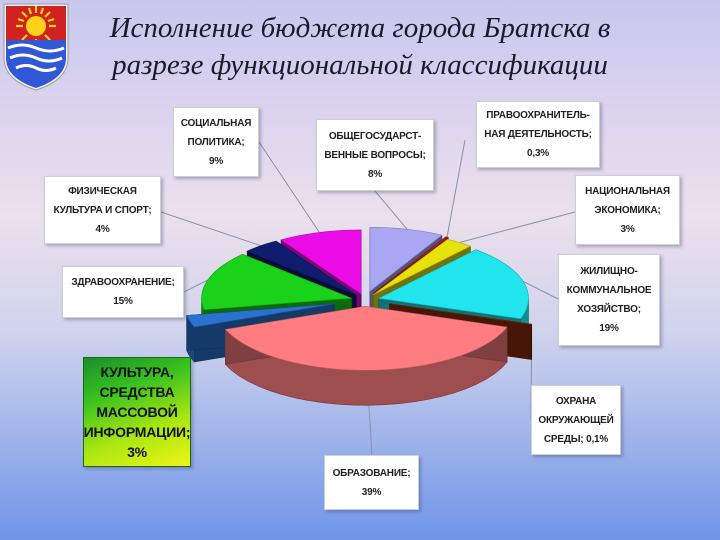 The height and width of the screenshot is (540, 720). Describe the element at coordinates (576, 439) in the screenshot. I see `label-line: СРЕДЫ; 0,1%` at that location.